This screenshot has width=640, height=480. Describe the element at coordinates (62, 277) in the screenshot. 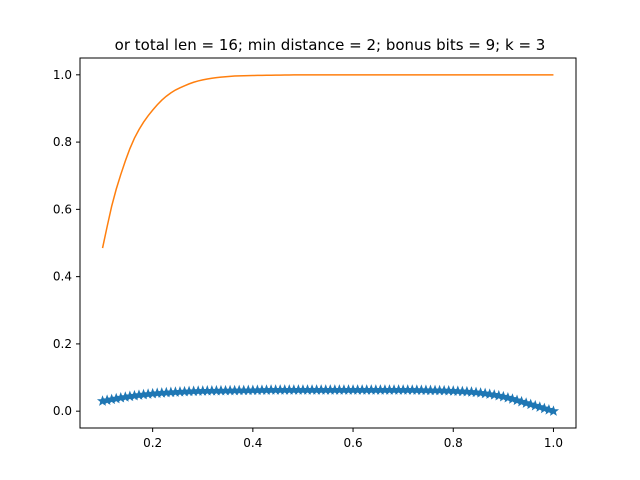

I see `y-tick-label: 0.4` at that location.